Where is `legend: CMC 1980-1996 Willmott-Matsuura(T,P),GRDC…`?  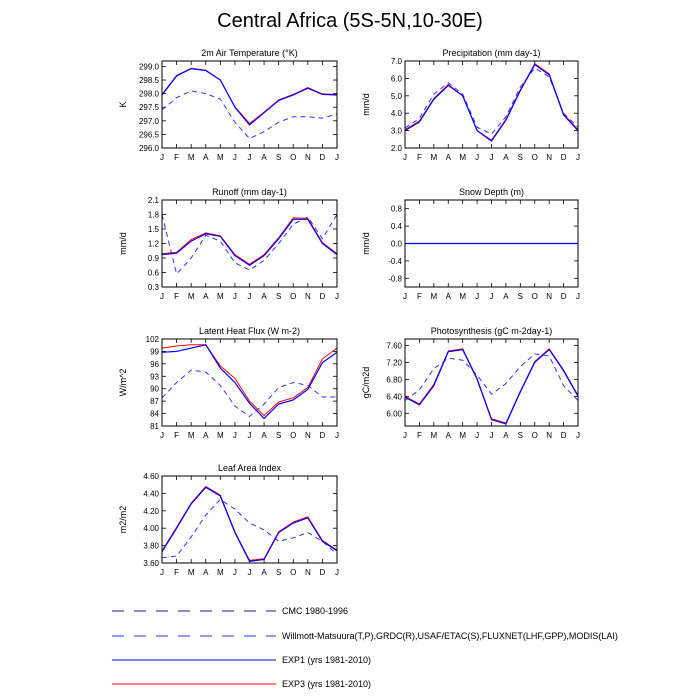
legend: CMC 1980-1996 Willmott-Matsuura(T,P),GRDC… is located at coordinates (365, 647).